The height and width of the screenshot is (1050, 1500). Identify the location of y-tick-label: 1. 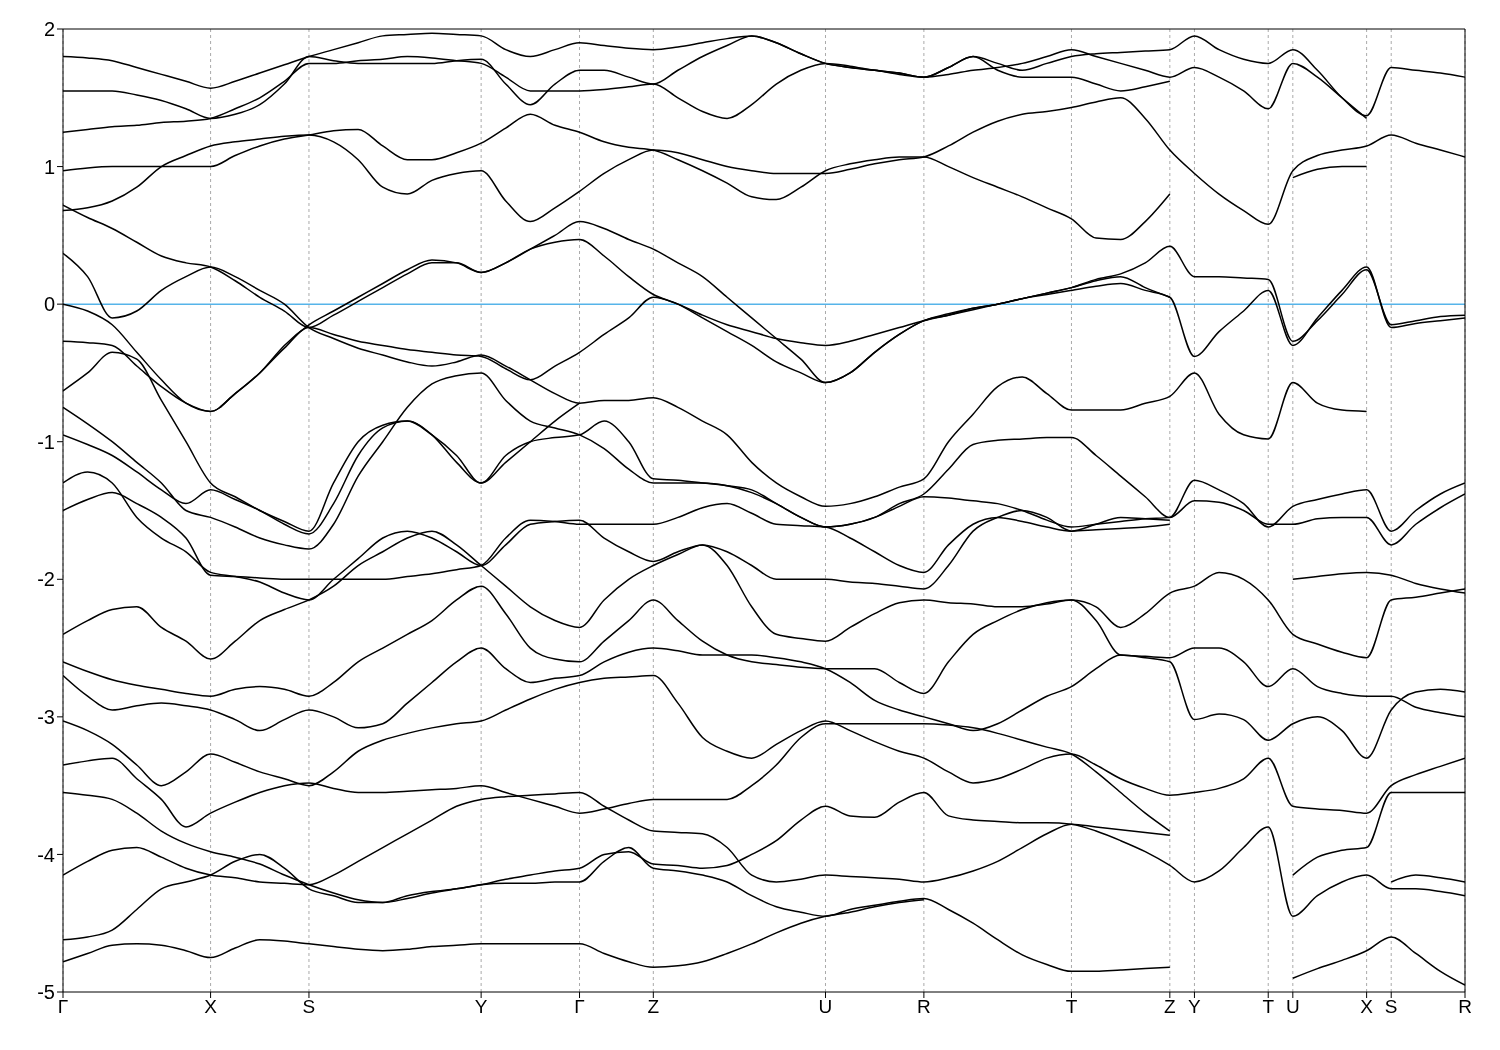
(49, 166).